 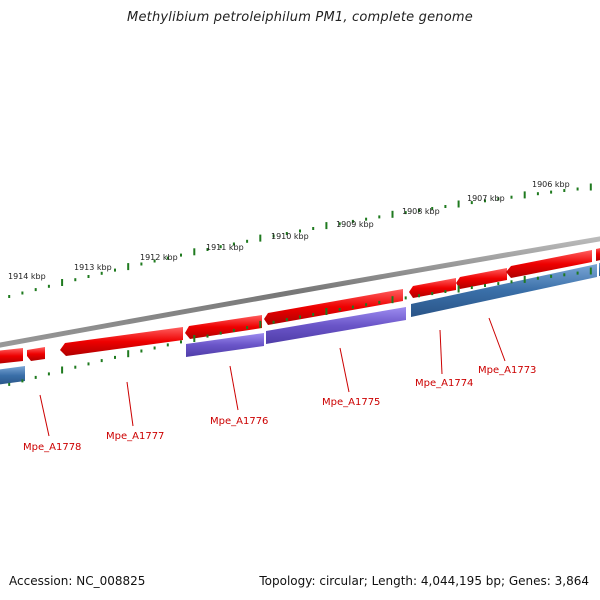 What do you see at coordinates (223, 327) in the screenshot?
I see `gene-arrow-mpe-a1776` at bounding box center [223, 327].